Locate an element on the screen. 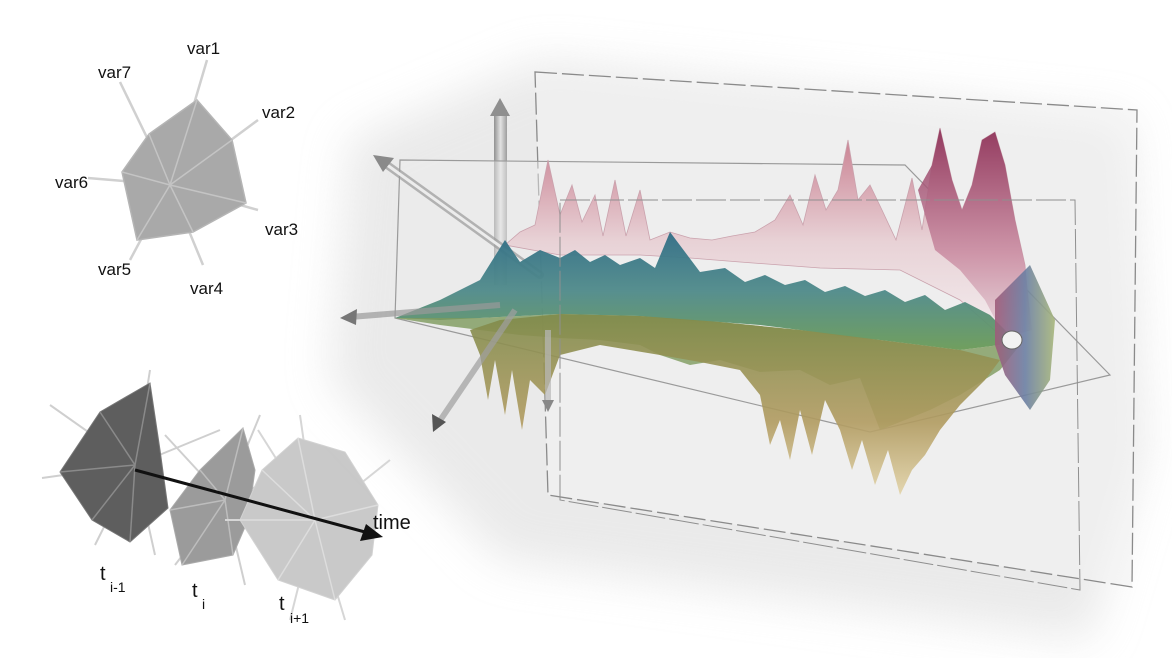 The height and width of the screenshot is (658, 1172). glyph-t-current-label: t is located at coordinates (195, 591).